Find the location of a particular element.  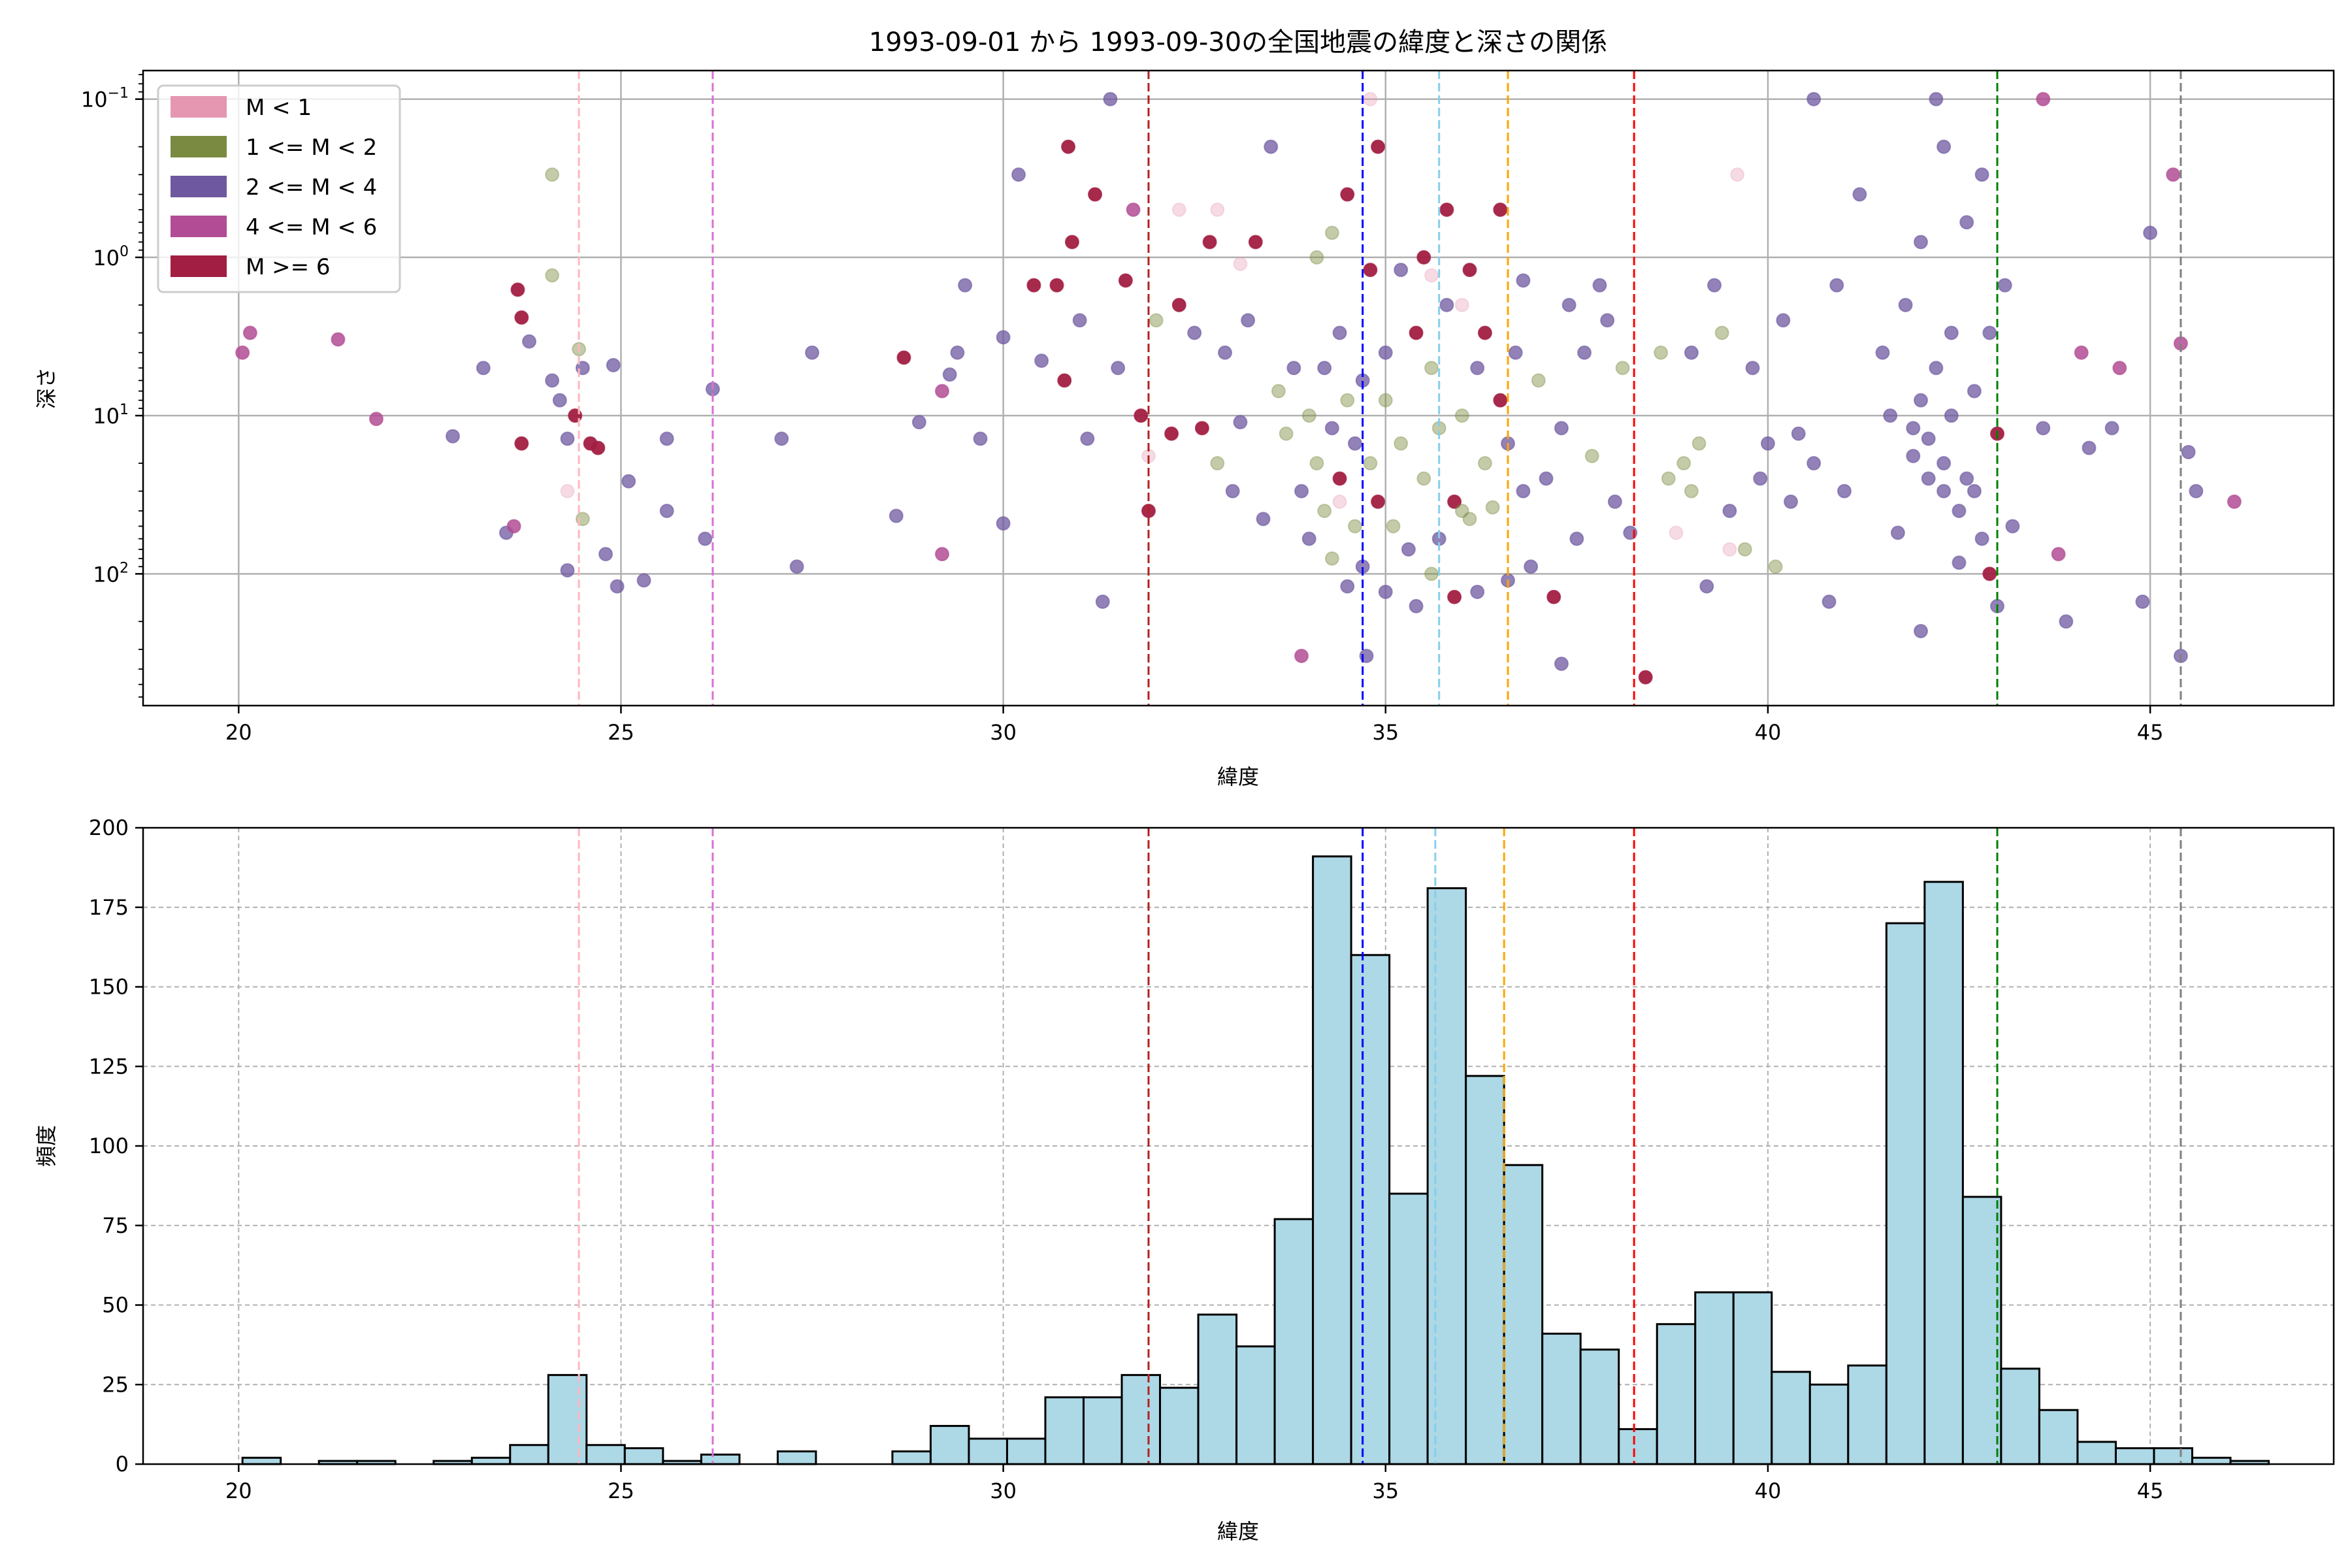

y-tick-exponent: 1 is located at coordinates (124, 410).